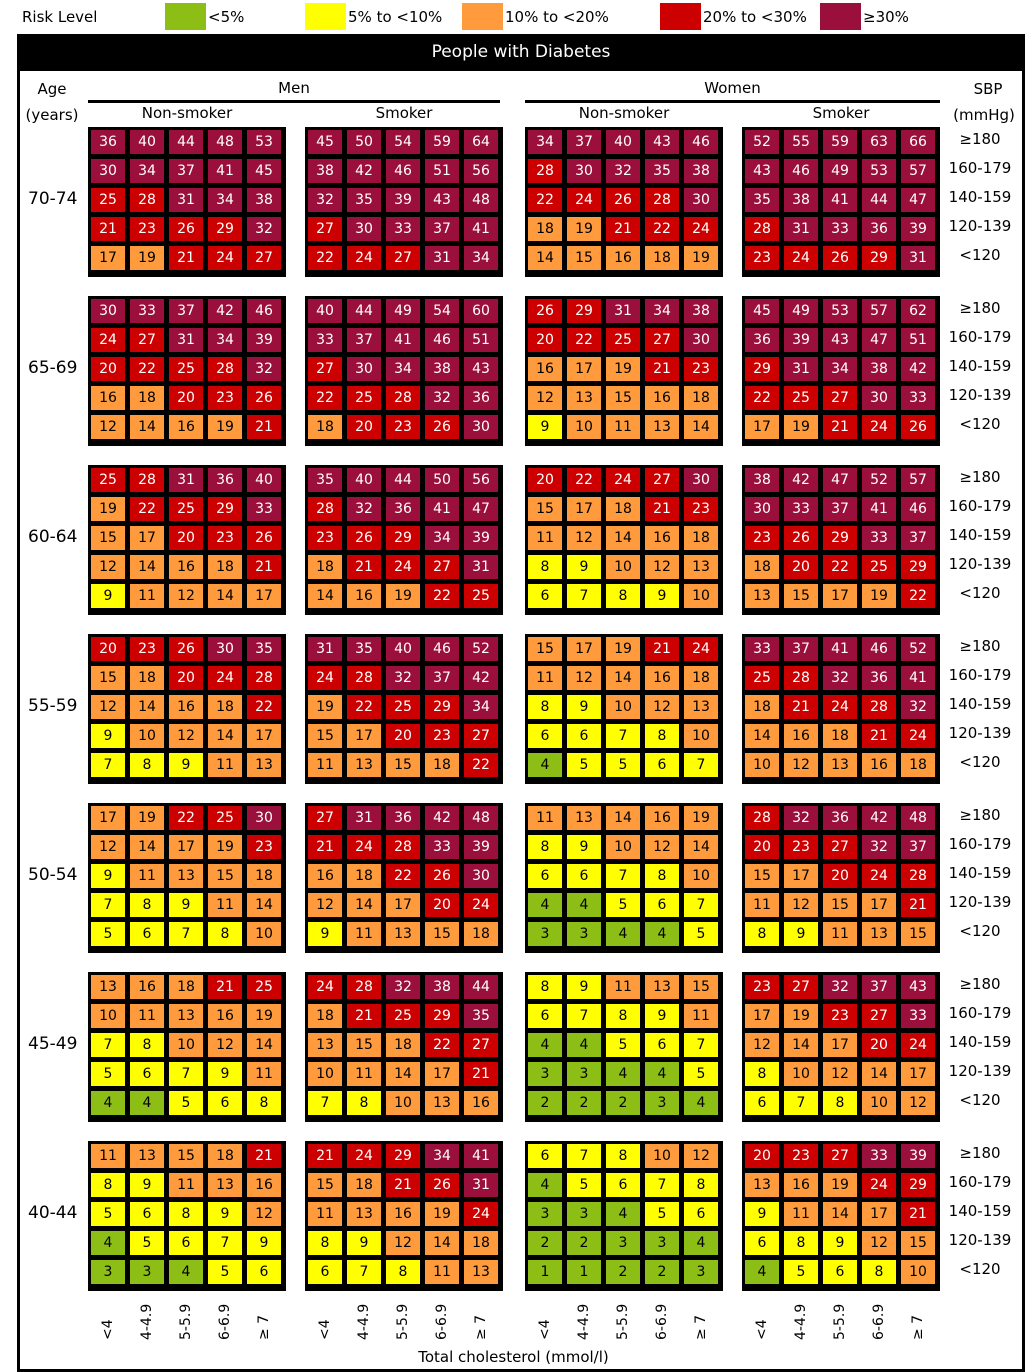  Describe the element at coordinates (364, 1243) in the screenshot. I see `risk-cell: 9` at that location.